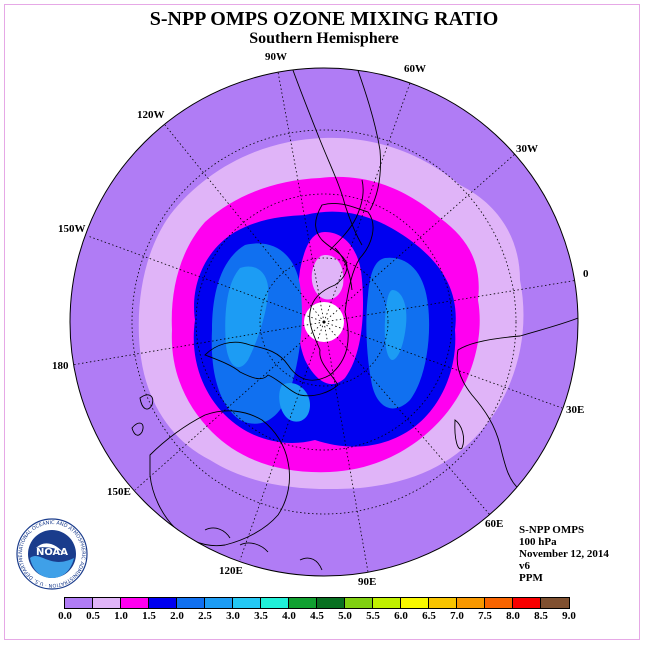 The image size is (648, 648). What do you see at coordinates (373, 616) in the screenshot?
I see `colorbar-tick-label: 5.5` at bounding box center [373, 616].